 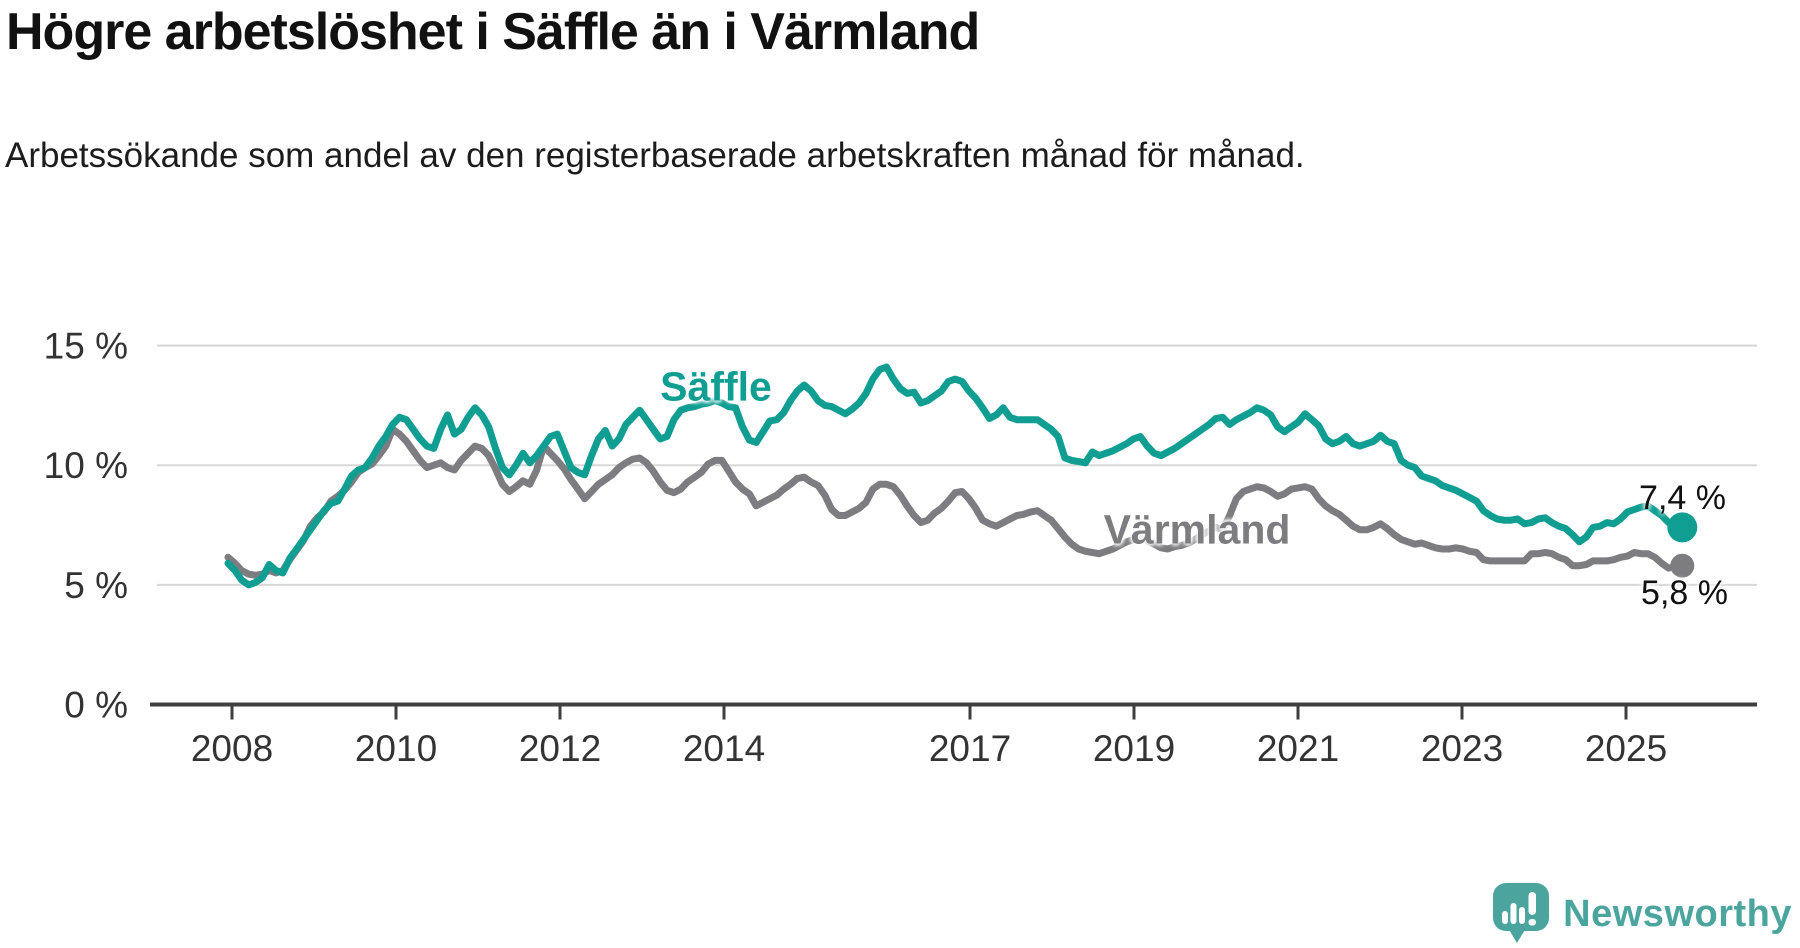 I want to click on y-tick-label: 10 %, so click(x=86, y=465).